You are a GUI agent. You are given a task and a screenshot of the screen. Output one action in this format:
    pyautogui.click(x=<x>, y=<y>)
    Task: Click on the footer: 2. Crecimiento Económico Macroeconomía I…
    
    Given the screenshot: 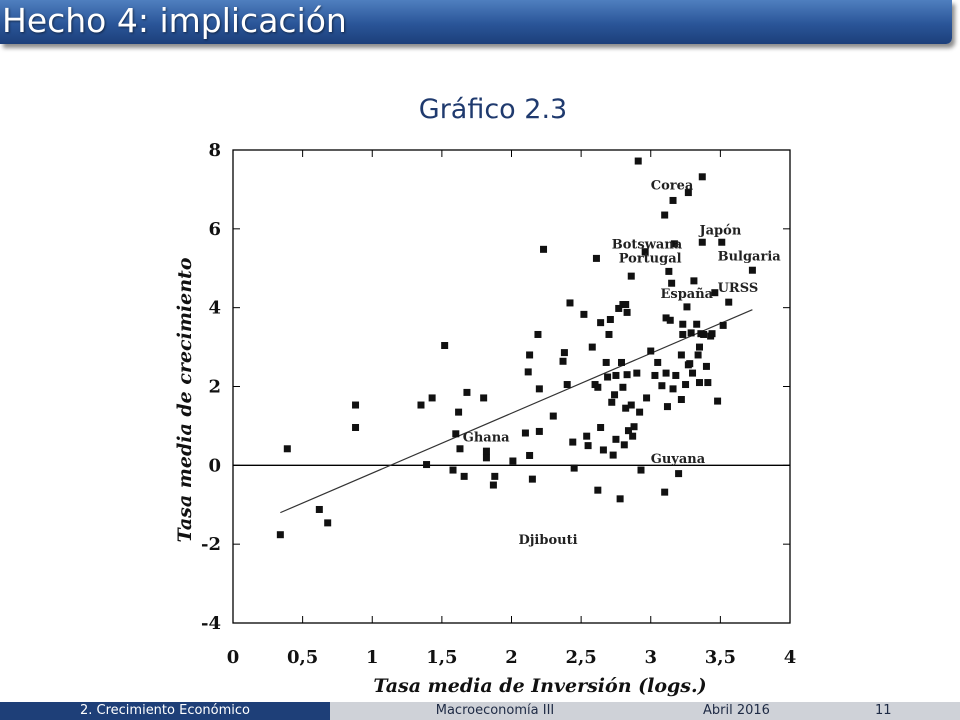 What is the action you would take?
    pyautogui.click(x=480, y=711)
    